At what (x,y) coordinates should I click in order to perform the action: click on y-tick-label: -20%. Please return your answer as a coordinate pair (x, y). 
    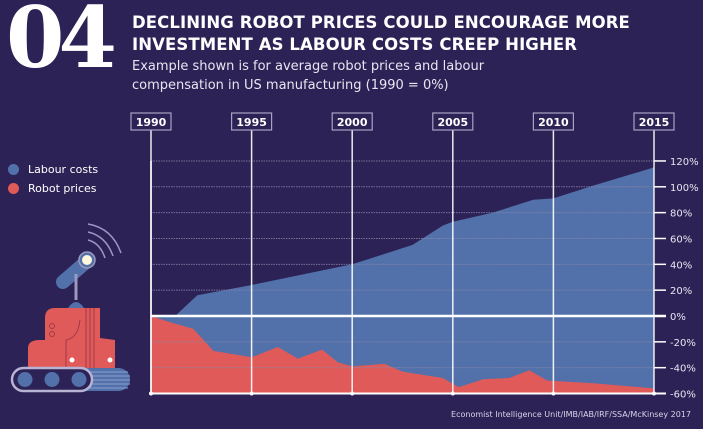
    Looking at the image, I should click on (683, 343).